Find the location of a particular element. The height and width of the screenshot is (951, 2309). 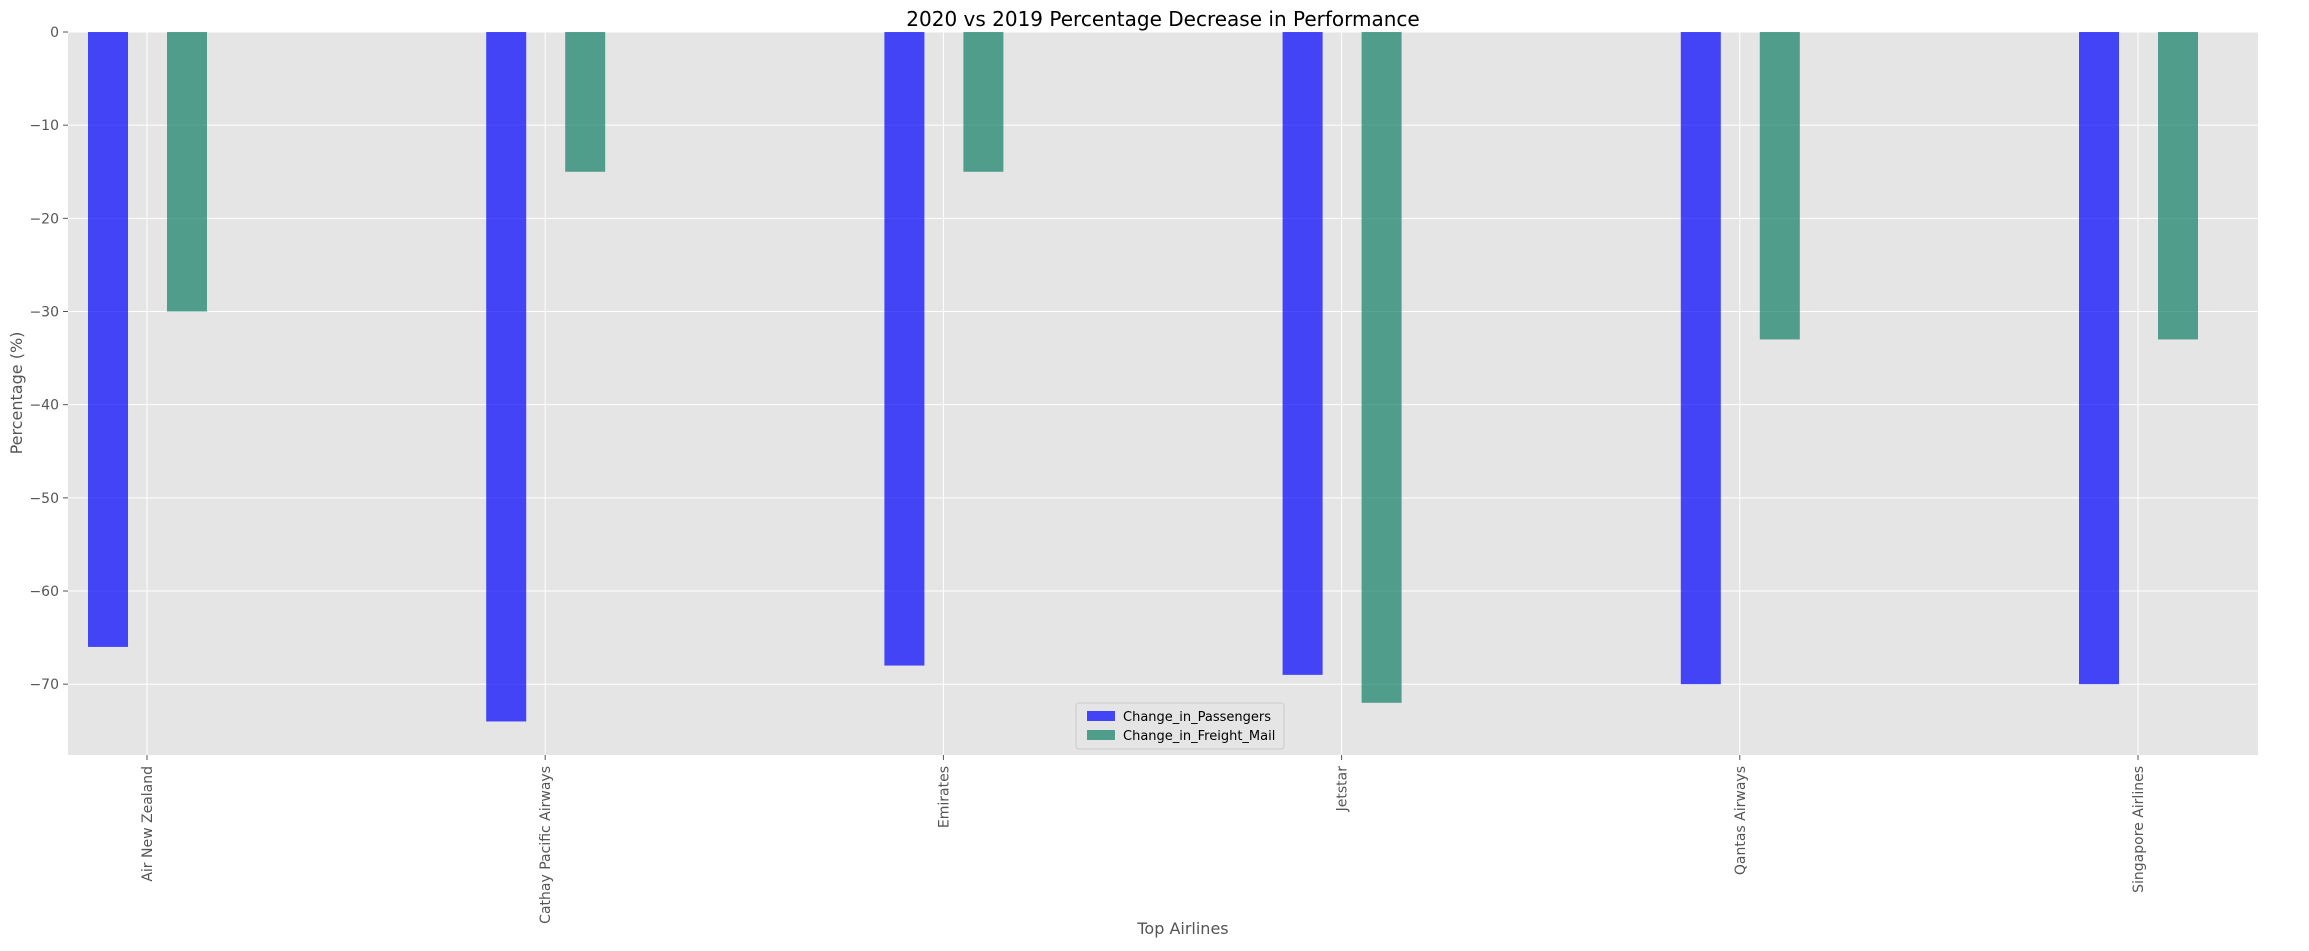

y-axis-label: Percentage (%) is located at coordinates (16, 393).